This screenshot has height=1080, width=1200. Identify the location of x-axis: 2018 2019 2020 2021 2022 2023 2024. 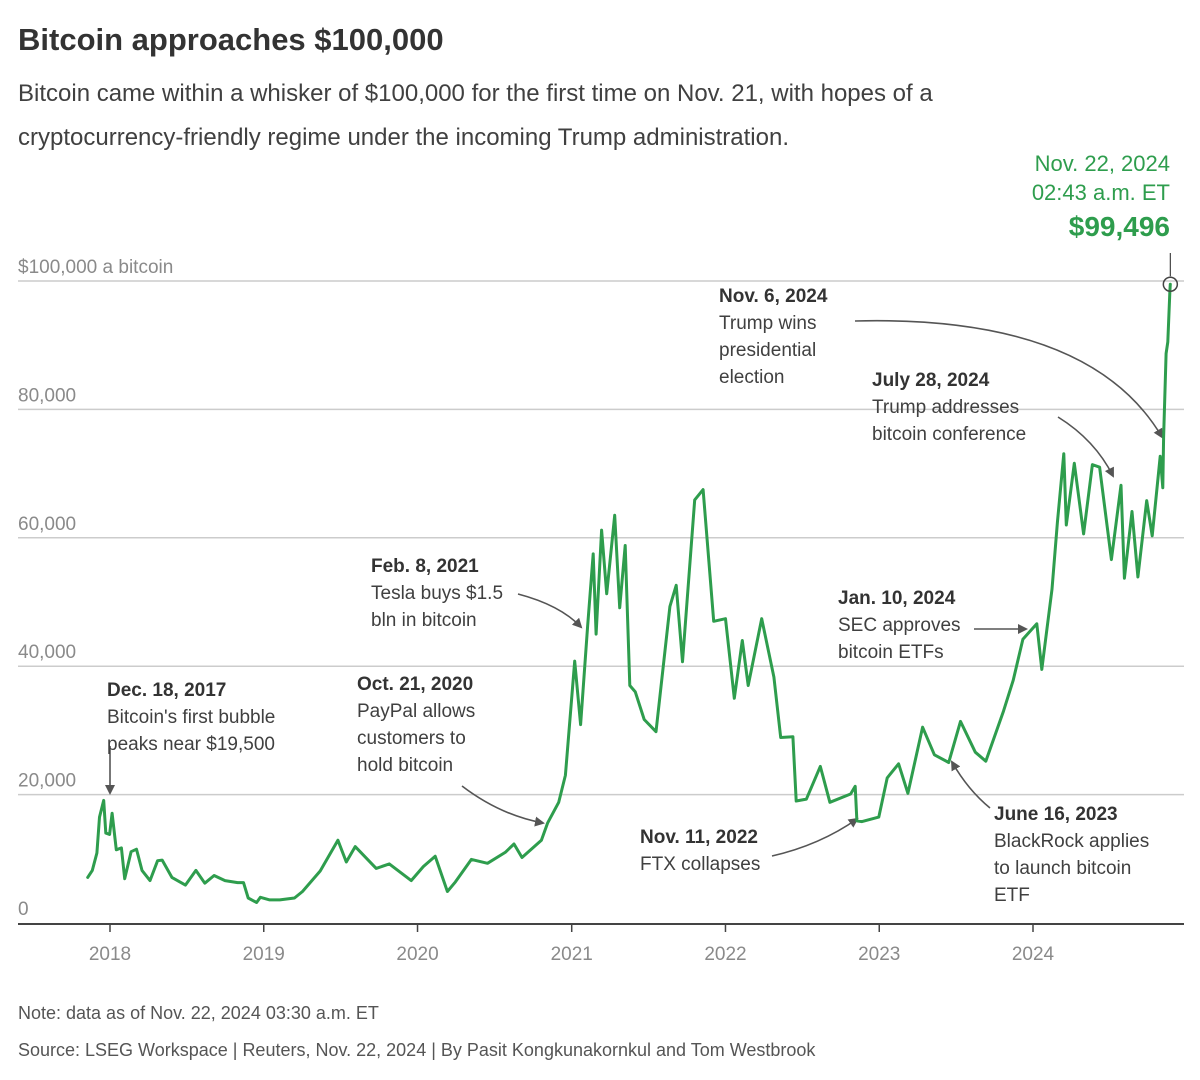
(601, 944).